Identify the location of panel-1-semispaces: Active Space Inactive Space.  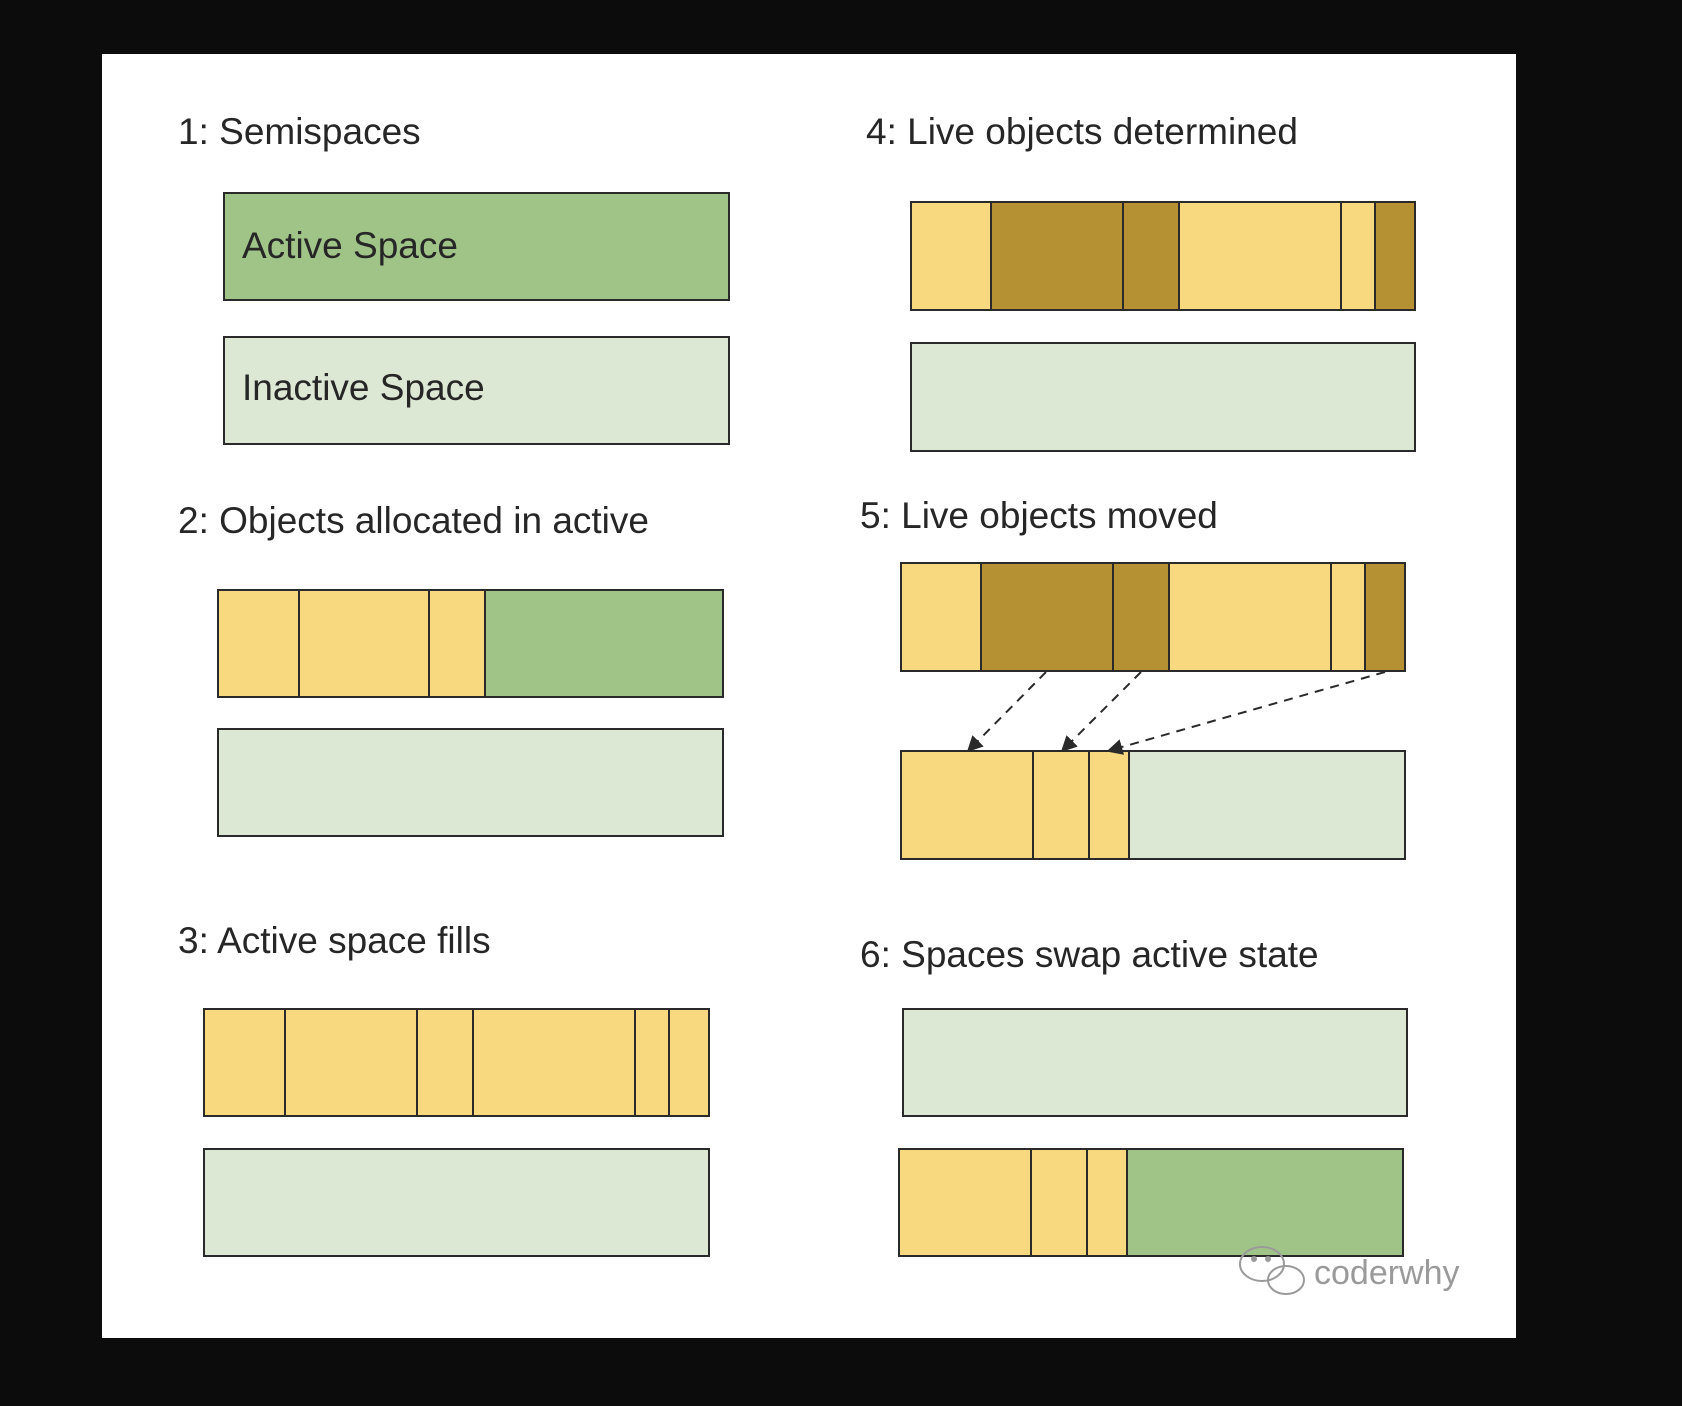
(476, 318).